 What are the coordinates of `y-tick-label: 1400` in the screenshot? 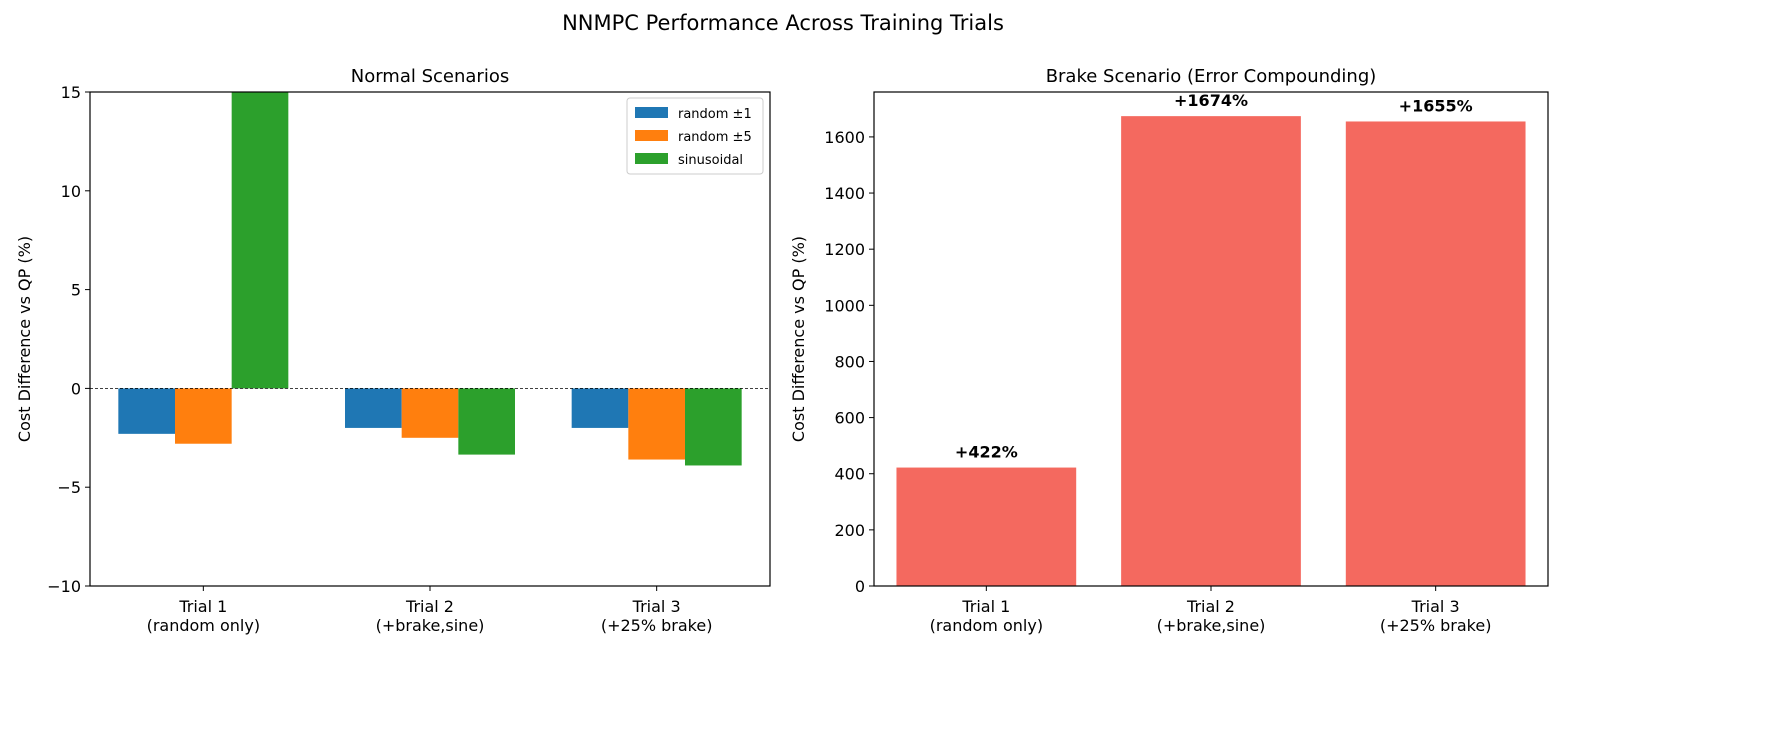 It's located at (844, 193).